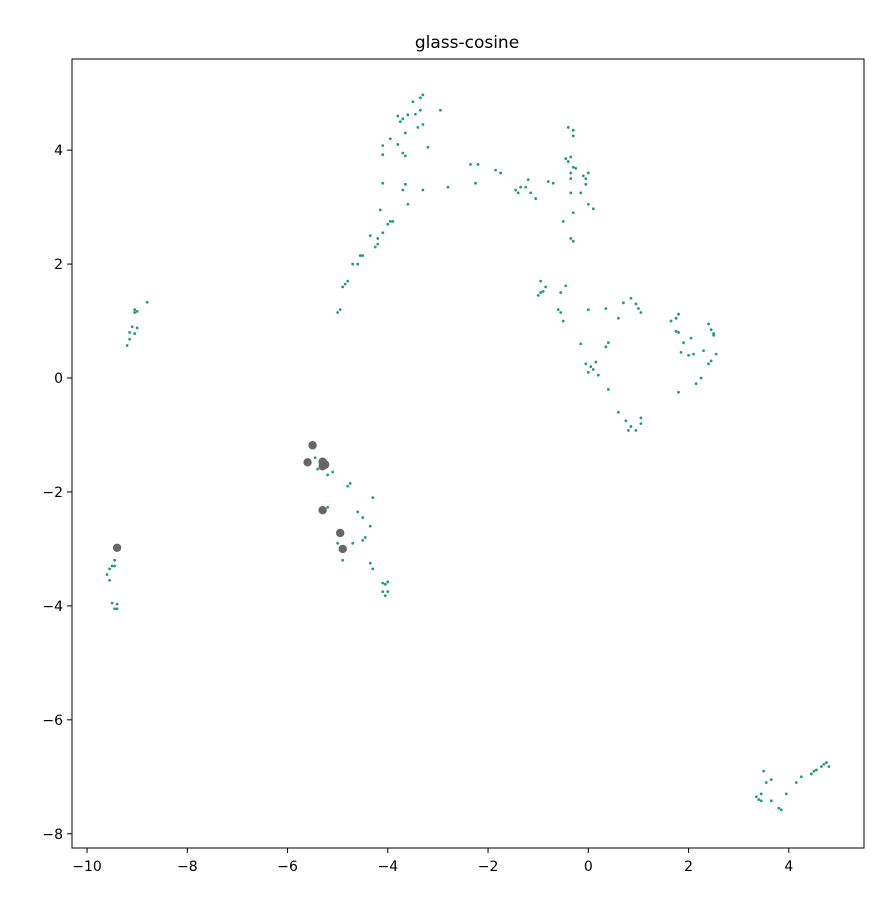 The width and height of the screenshot is (896, 909). What do you see at coordinates (52, 721) in the screenshot?
I see `y-tick-label: −6` at bounding box center [52, 721].